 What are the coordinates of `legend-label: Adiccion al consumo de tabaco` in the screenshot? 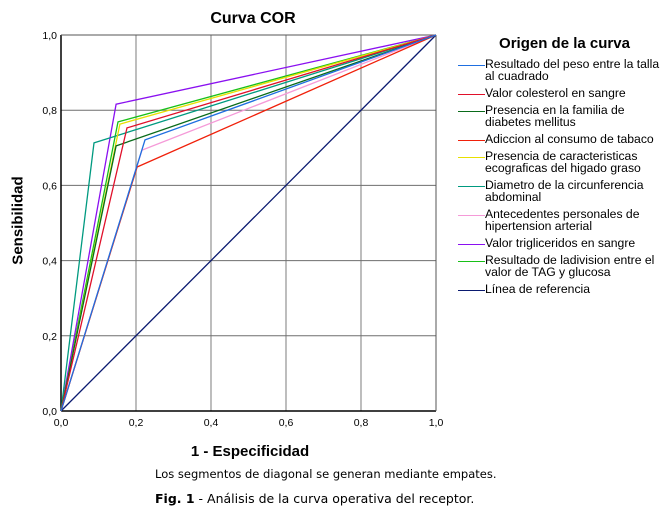 It's located at (569, 139).